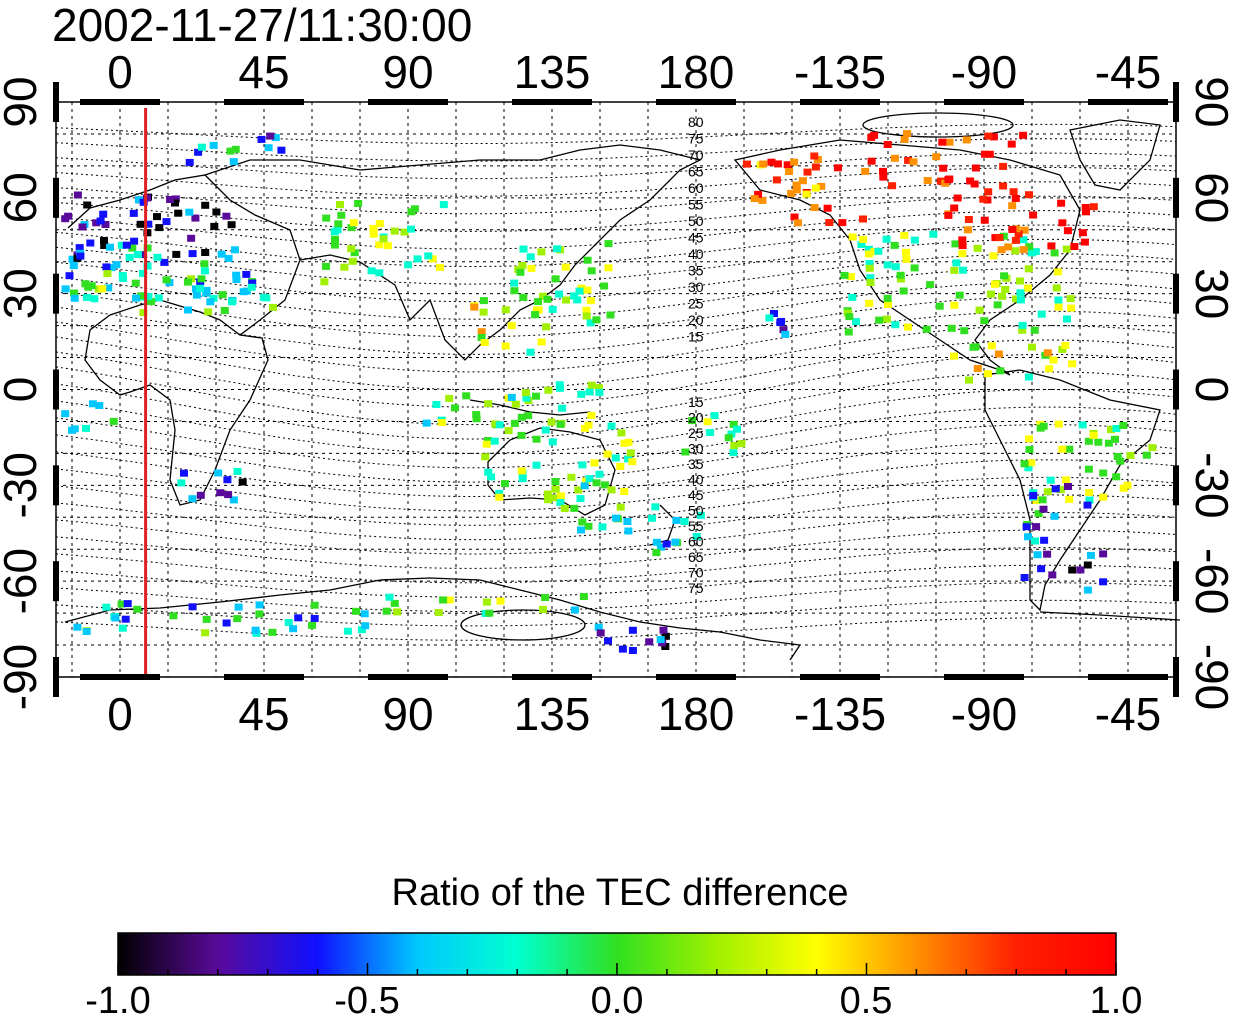 The width and height of the screenshot is (1240, 1024). Describe the element at coordinates (696, 557) in the screenshot. I see `magnetic-latitude-label: 65` at that location.